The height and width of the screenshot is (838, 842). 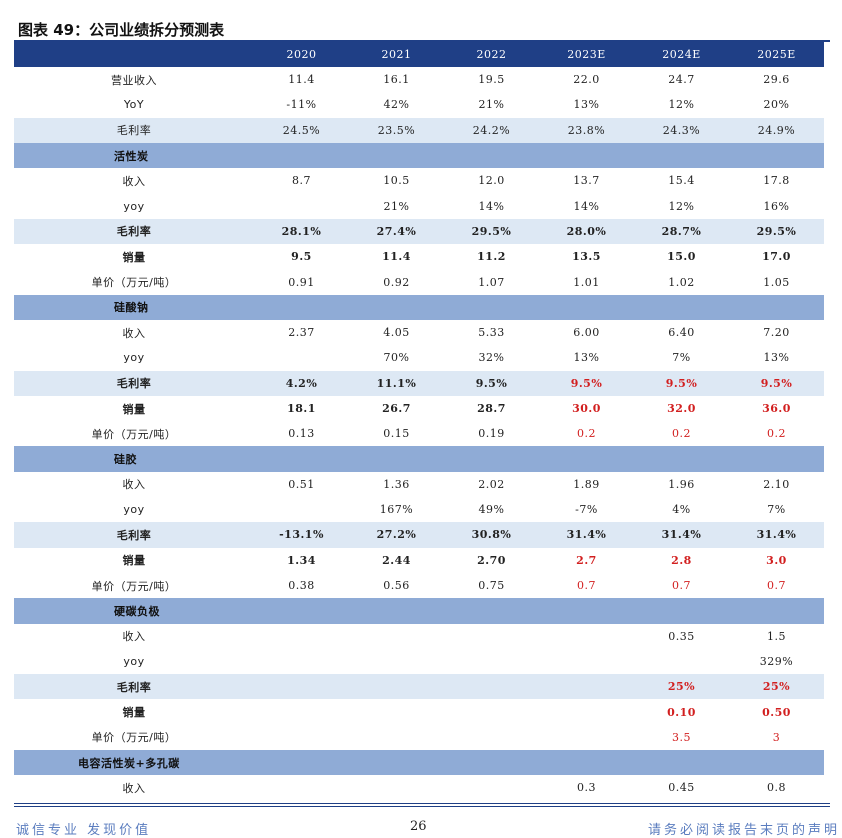 I want to click on value-cell: 1.5, so click(x=776, y=636).